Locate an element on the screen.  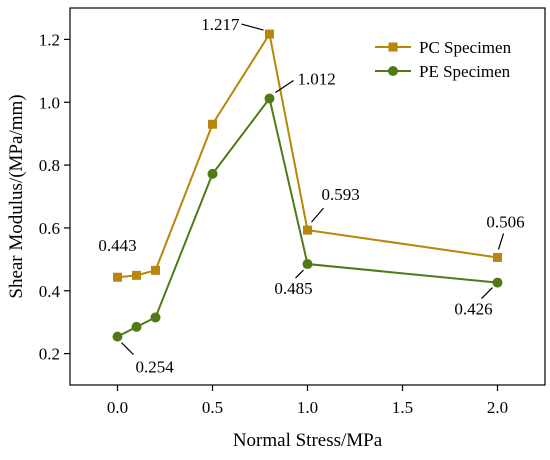
x-axis-title: Normal Stress/MPa is located at coordinates (308, 440).